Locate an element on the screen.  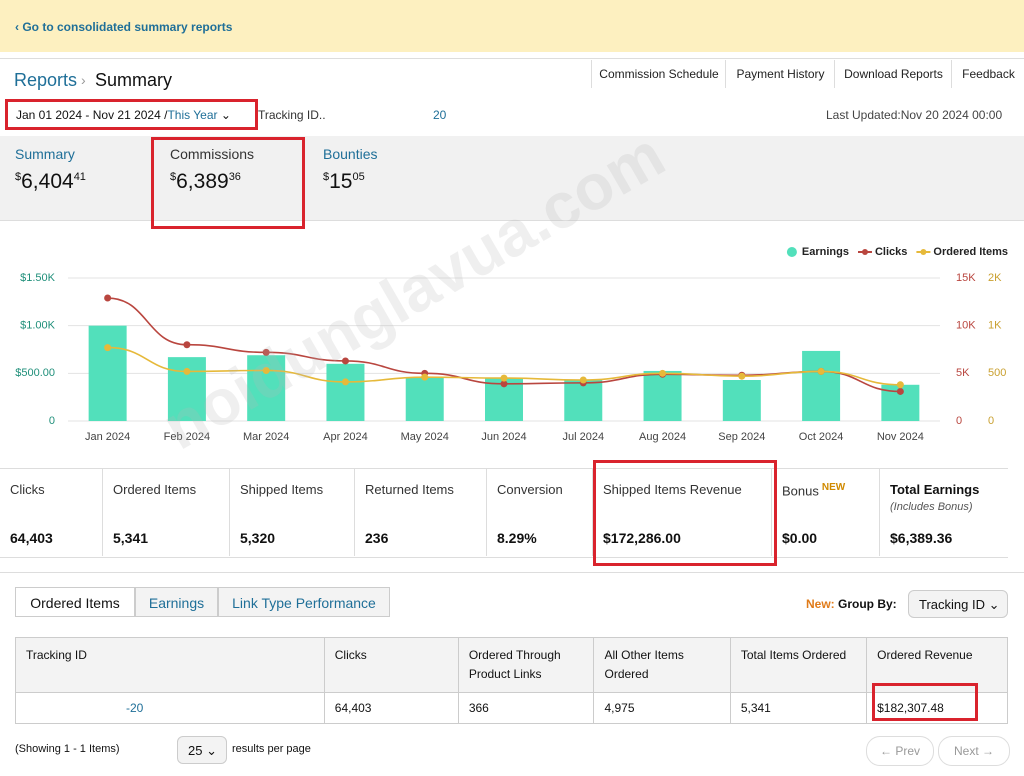
header-tab: Commission Schedule is located at coordinates (658, 74).